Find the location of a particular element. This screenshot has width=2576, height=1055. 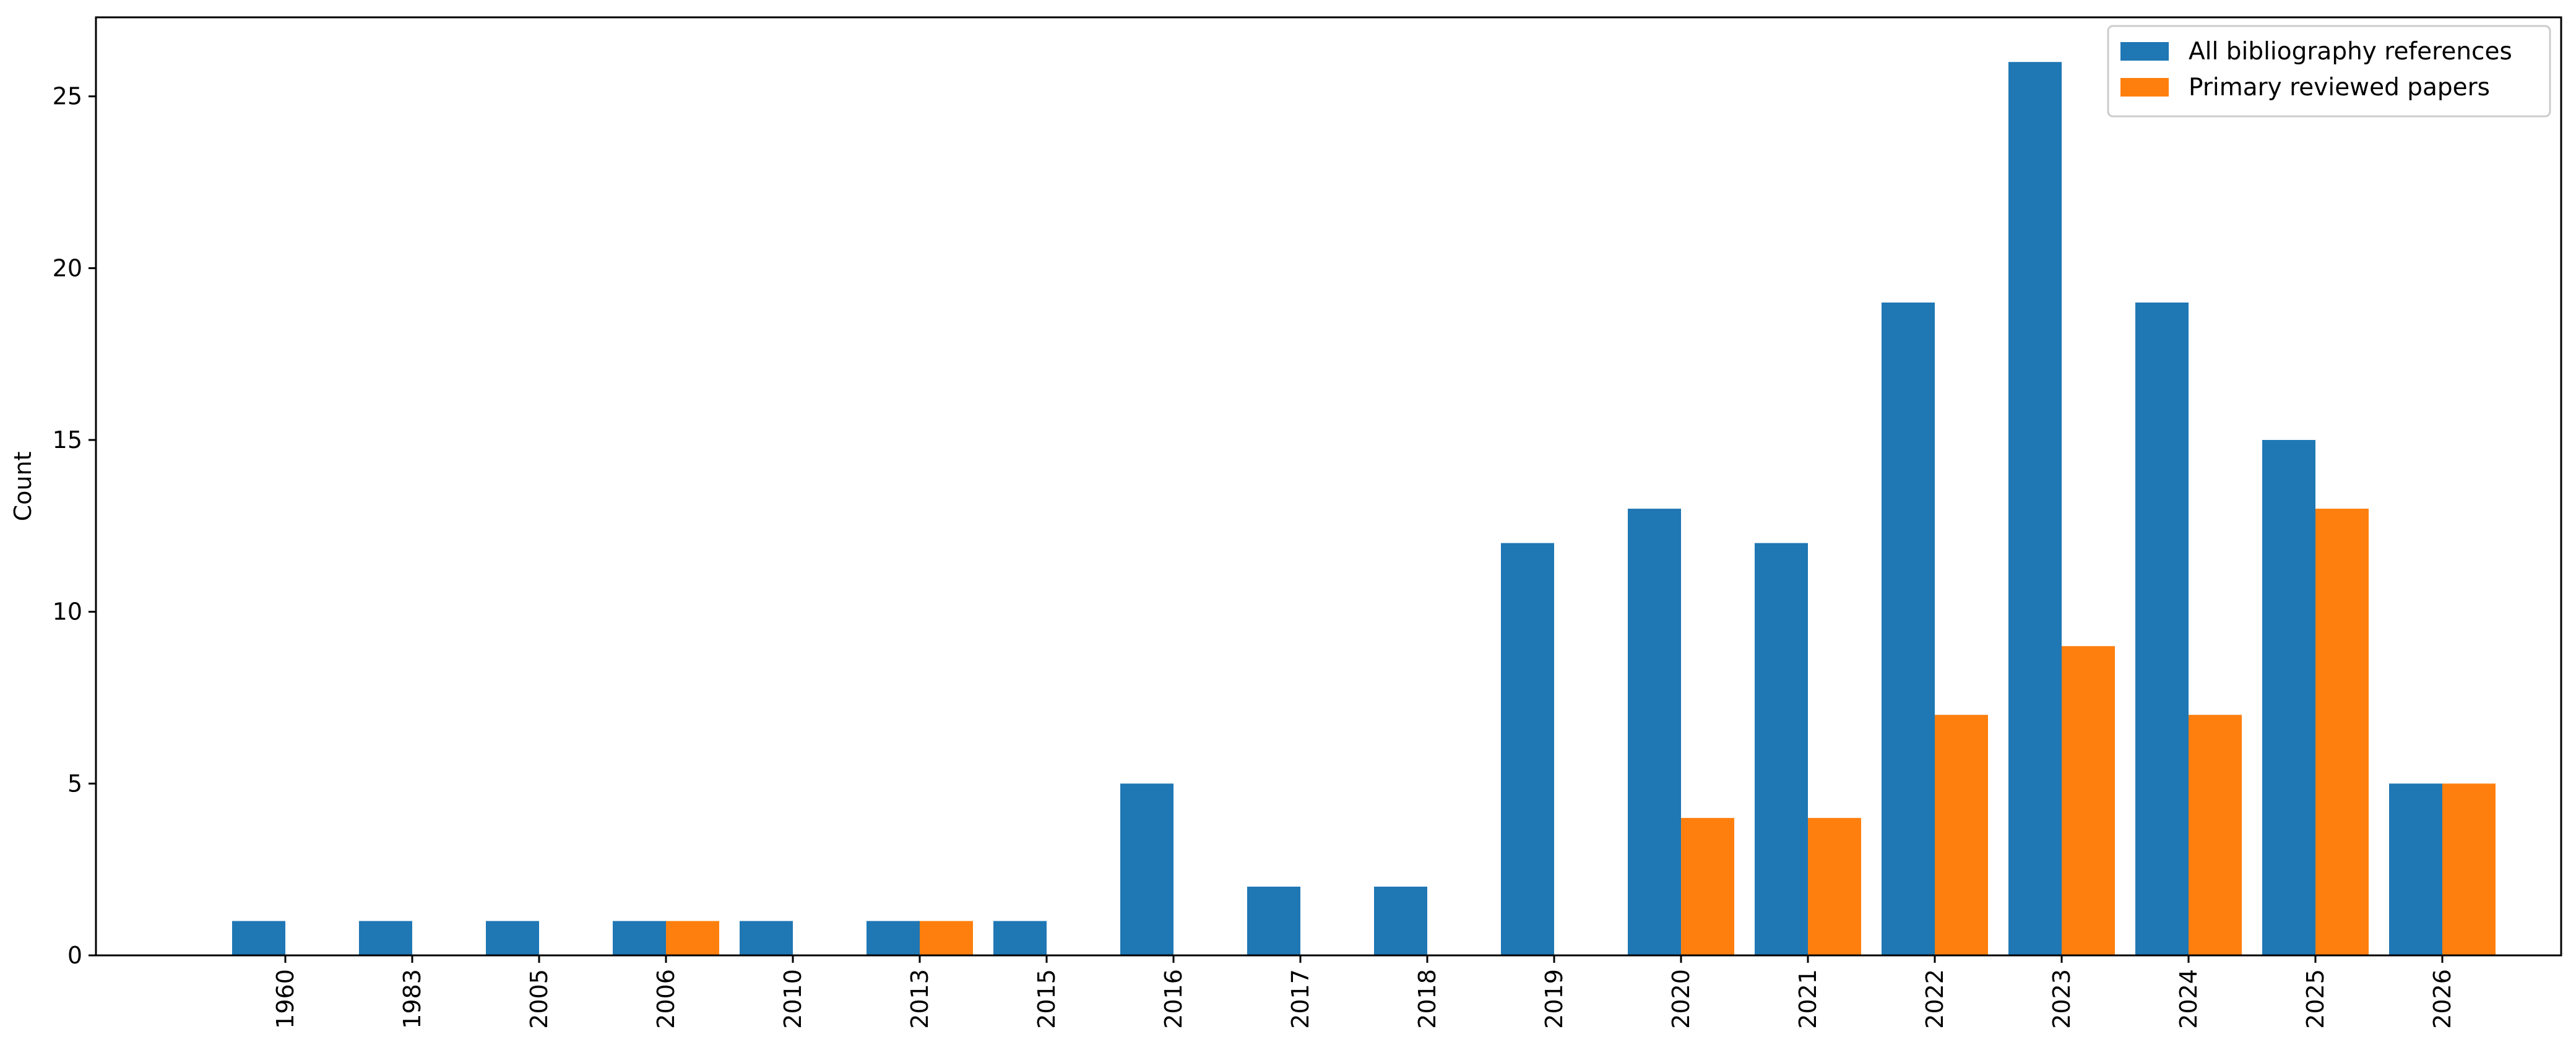

bar-all-references-2018 is located at coordinates (1400, 920).